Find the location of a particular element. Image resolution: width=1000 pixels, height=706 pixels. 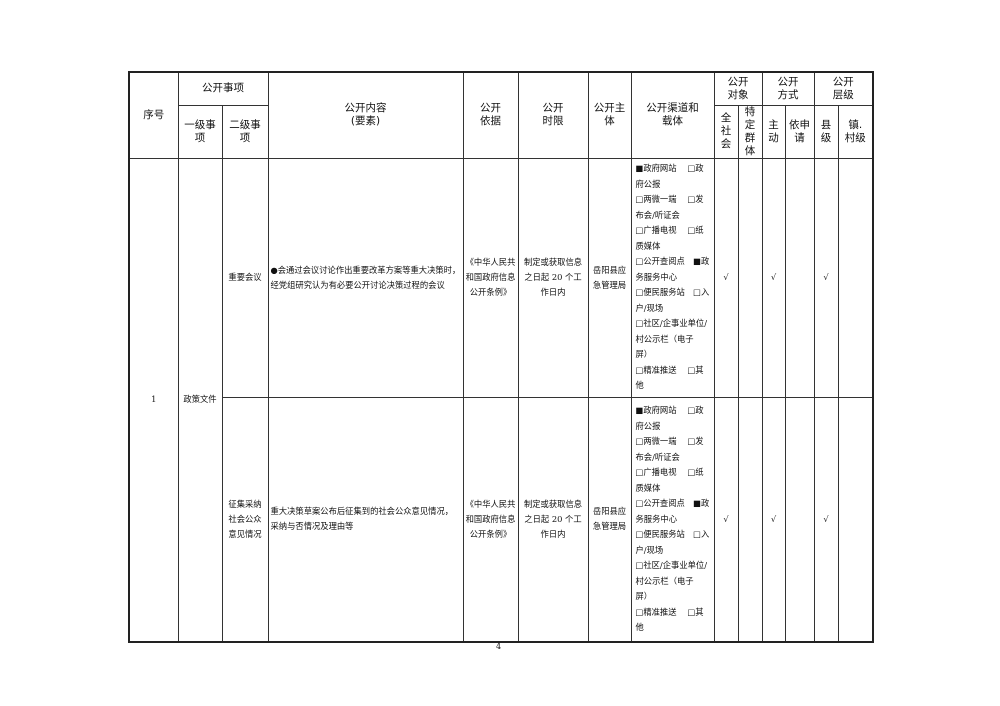

header-town: 镇. 村级 is located at coordinates (855, 131).